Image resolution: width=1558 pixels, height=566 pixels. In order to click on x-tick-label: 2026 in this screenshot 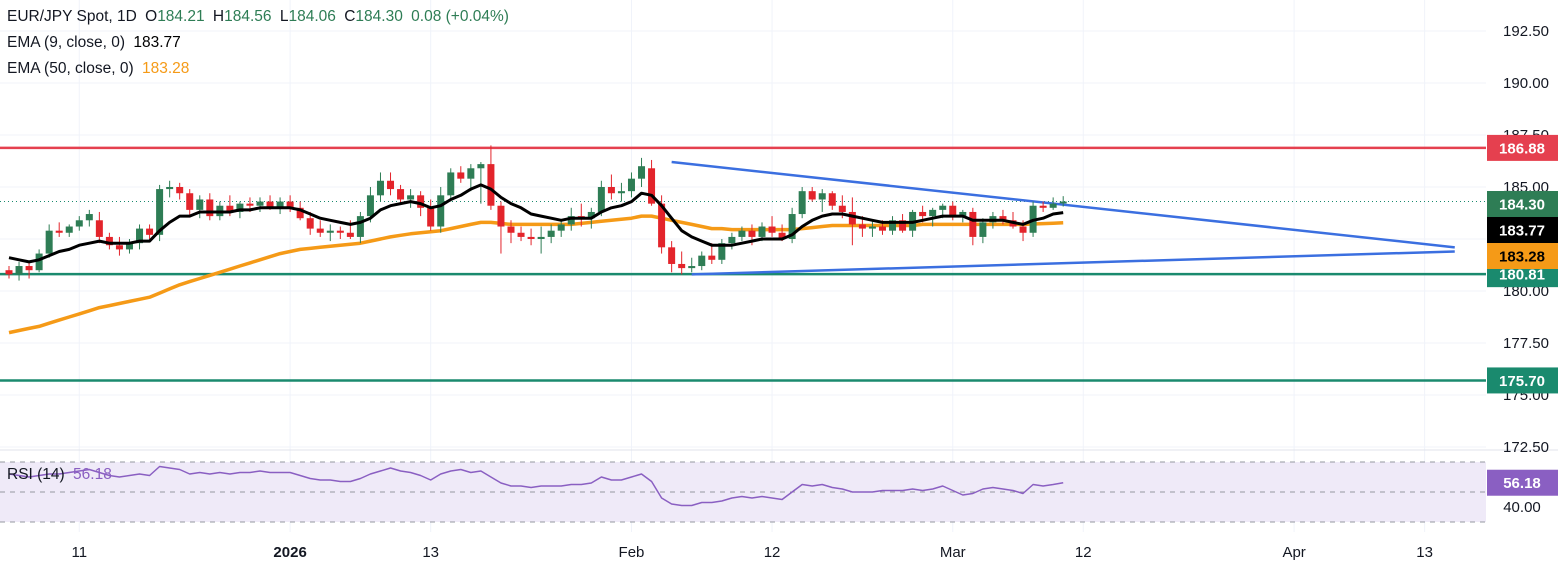, I will do `click(289, 552)`.